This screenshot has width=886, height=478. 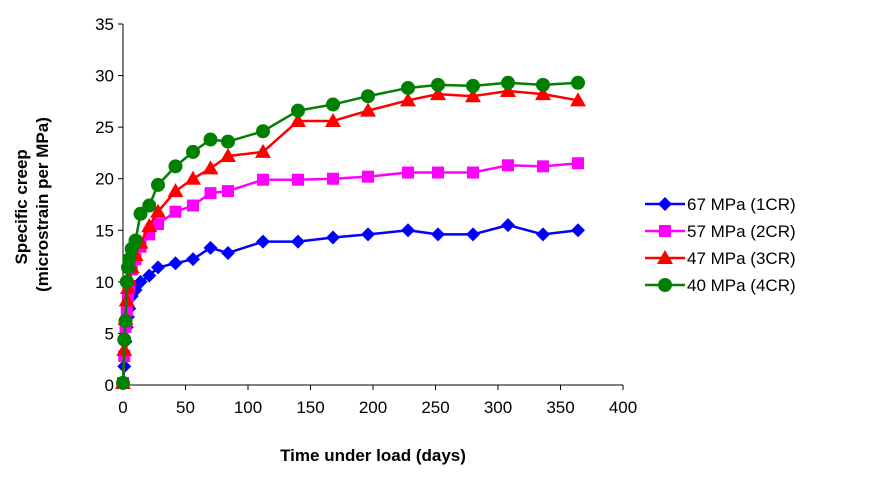 What do you see at coordinates (104, 179) in the screenshot?
I see `y-tick-label: 20` at bounding box center [104, 179].